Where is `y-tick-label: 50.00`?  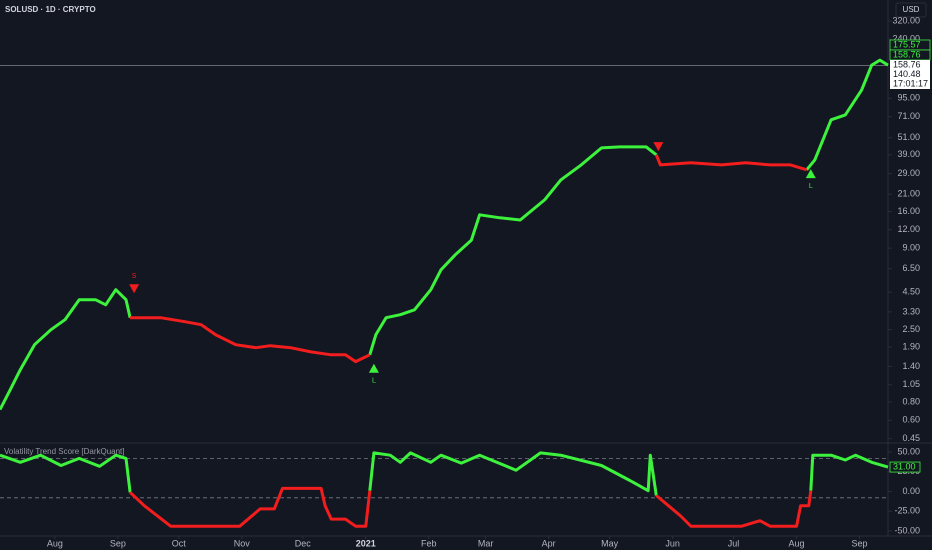 y-tick-label: 50.00 is located at coordinates (908, 451).